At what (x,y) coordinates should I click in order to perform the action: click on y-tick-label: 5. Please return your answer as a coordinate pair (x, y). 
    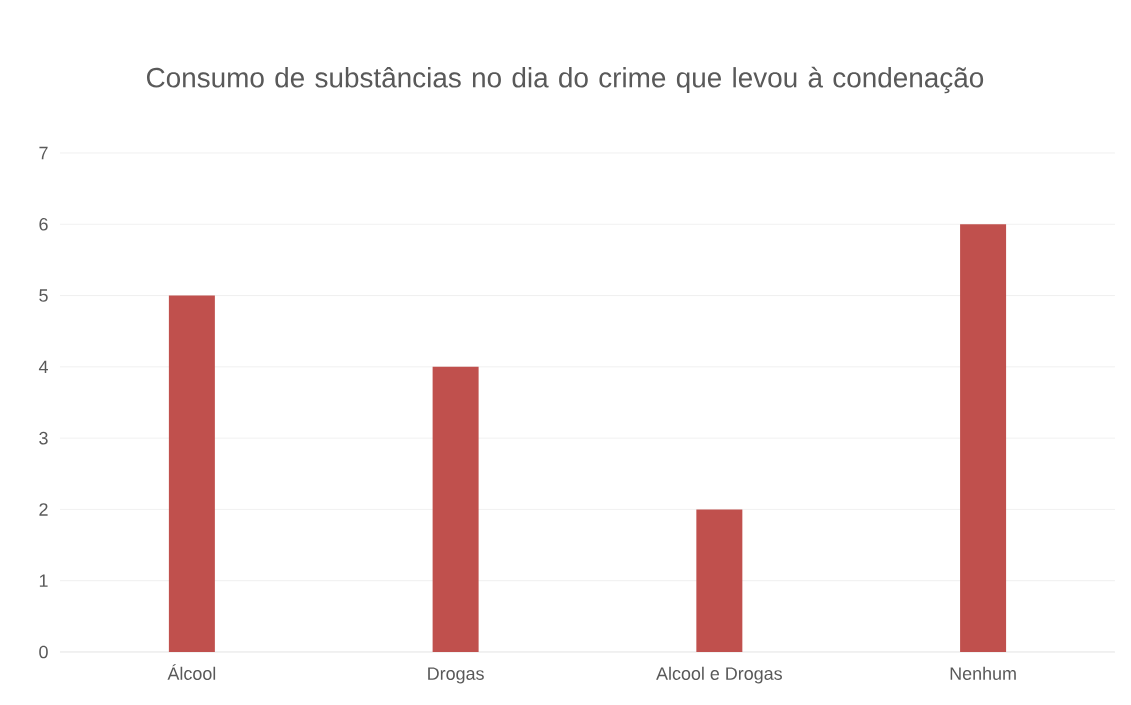
    Looking at the image, I should click on (43, 295).